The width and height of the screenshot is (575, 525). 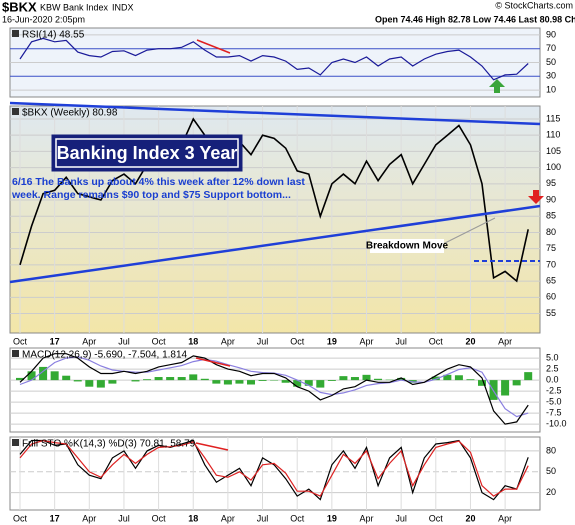 What do you see at coordinates (551, 313) in the screenshot?
I see `y-tick-label: 55` at bounding box center [551, 313].